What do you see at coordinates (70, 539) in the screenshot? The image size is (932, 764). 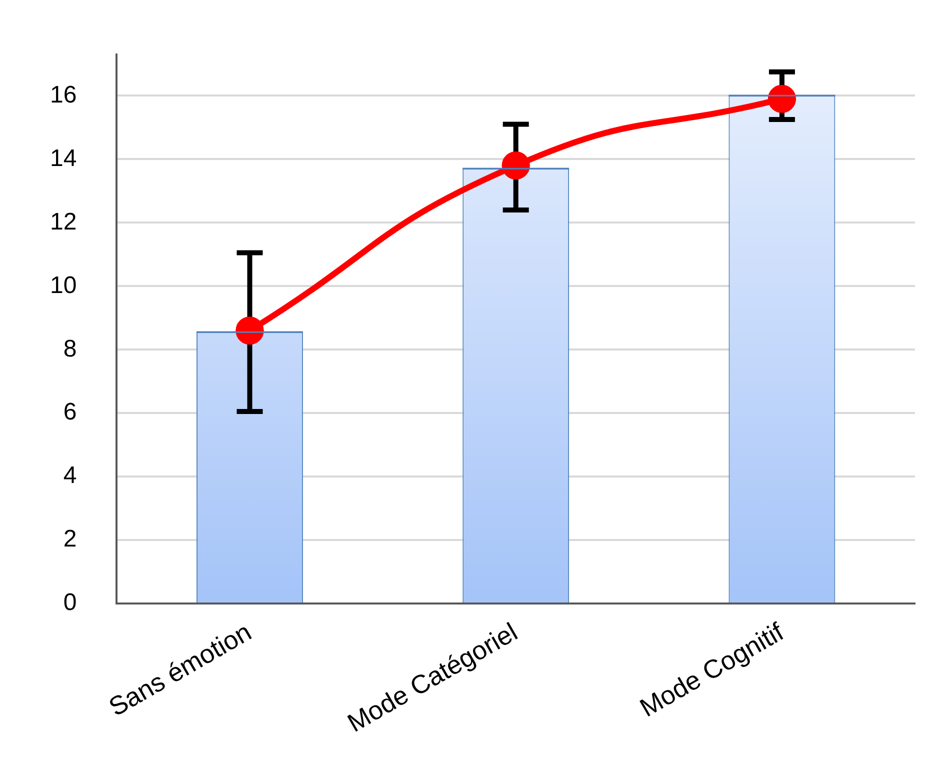 I see `y-tick-label: 2` at bounding box center [70, 539].